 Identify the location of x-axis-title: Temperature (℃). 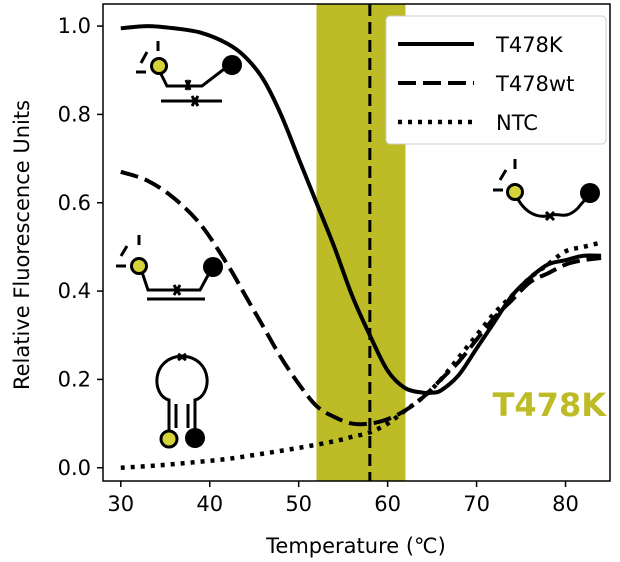
(355, 546).